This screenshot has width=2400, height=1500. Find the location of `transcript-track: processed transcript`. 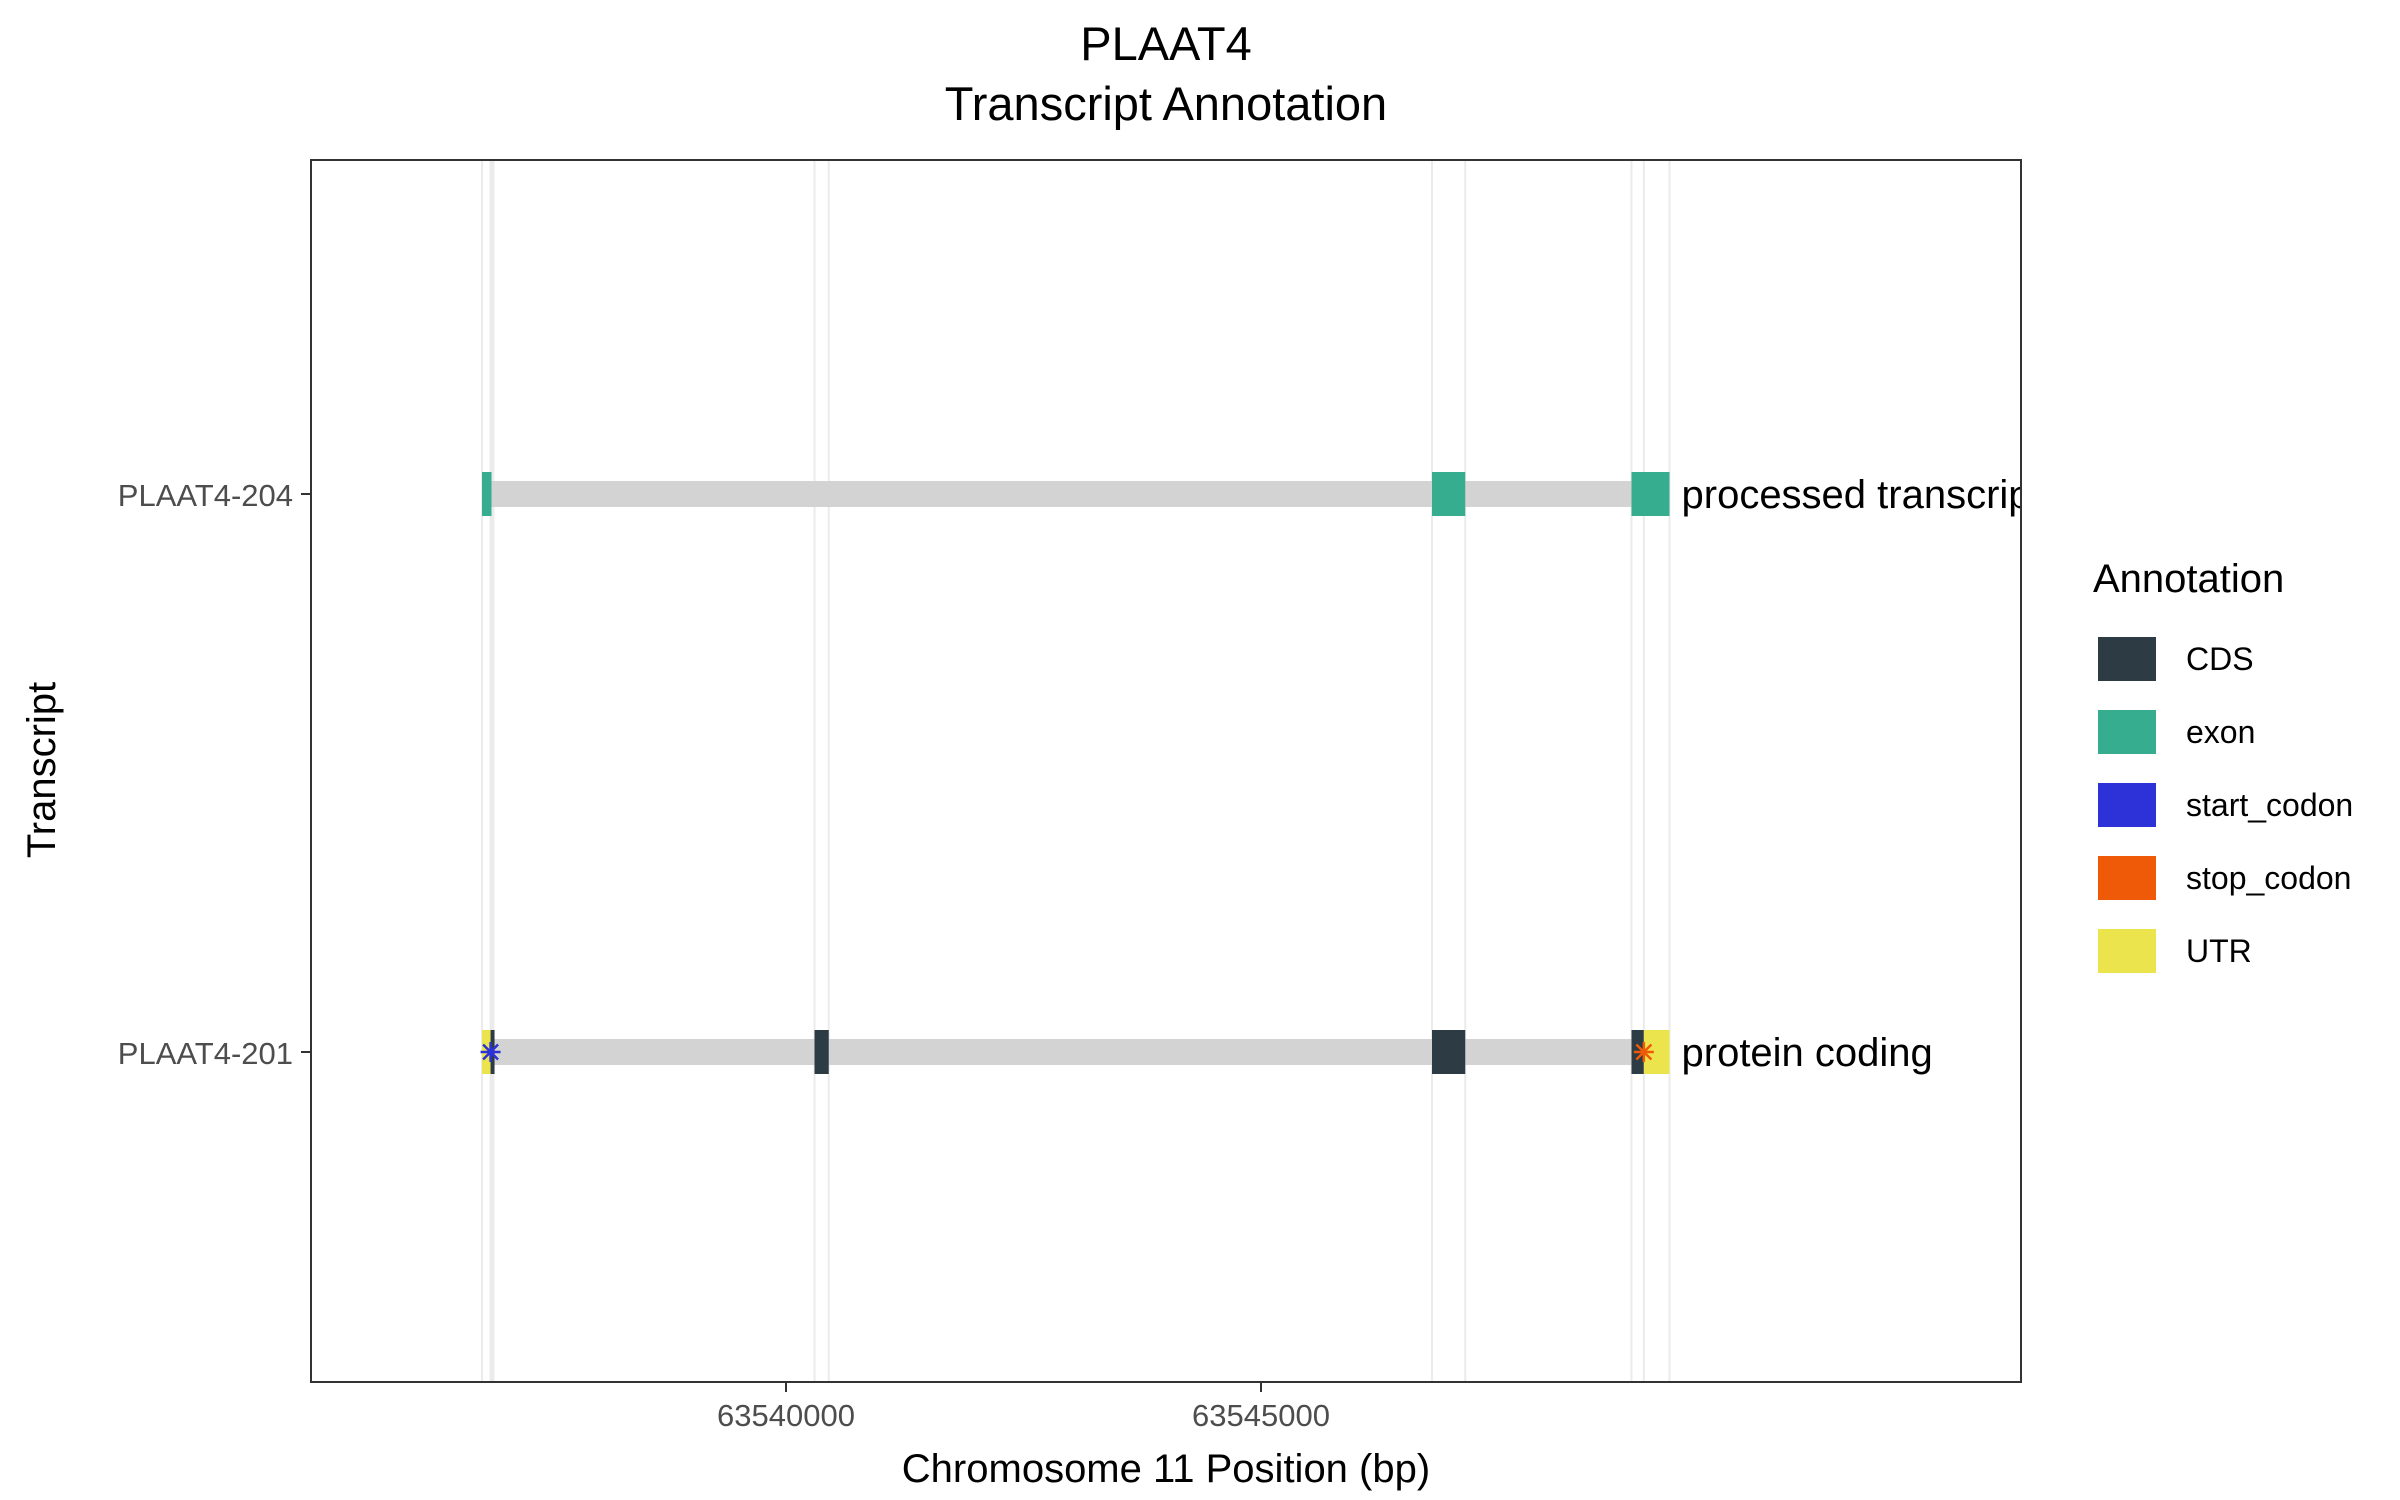

transcript-track: processed transcript is located at coordinates (1262, 494).